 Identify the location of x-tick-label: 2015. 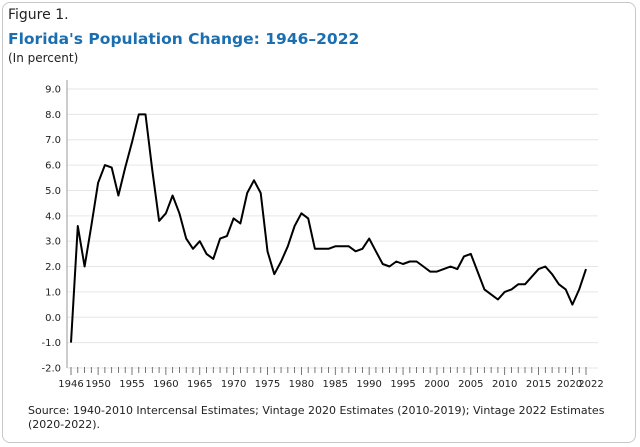
(538, 384).